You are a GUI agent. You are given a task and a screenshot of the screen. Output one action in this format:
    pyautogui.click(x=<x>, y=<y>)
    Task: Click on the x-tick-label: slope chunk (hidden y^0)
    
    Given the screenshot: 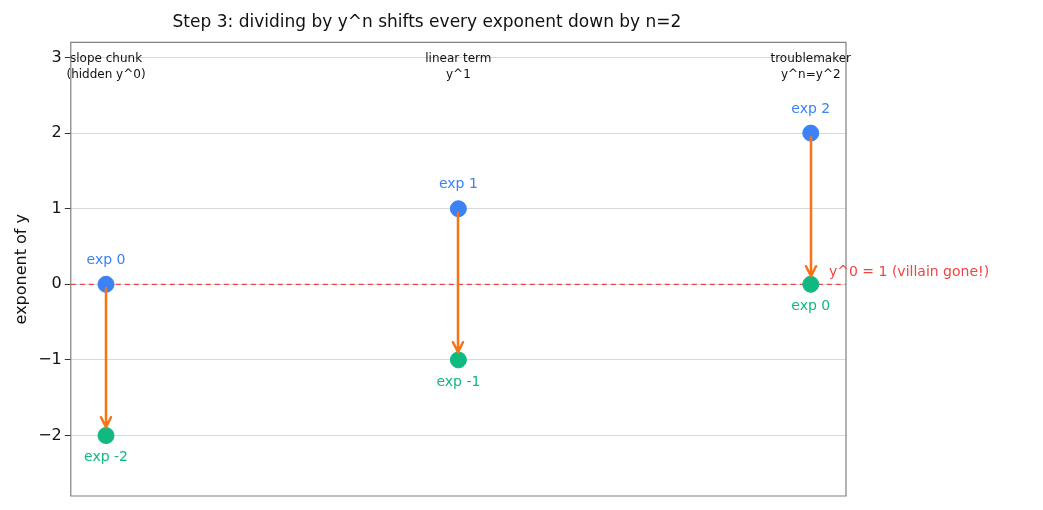 What is the action you would take?
    pyautogui.click(x=106, y=65)
    